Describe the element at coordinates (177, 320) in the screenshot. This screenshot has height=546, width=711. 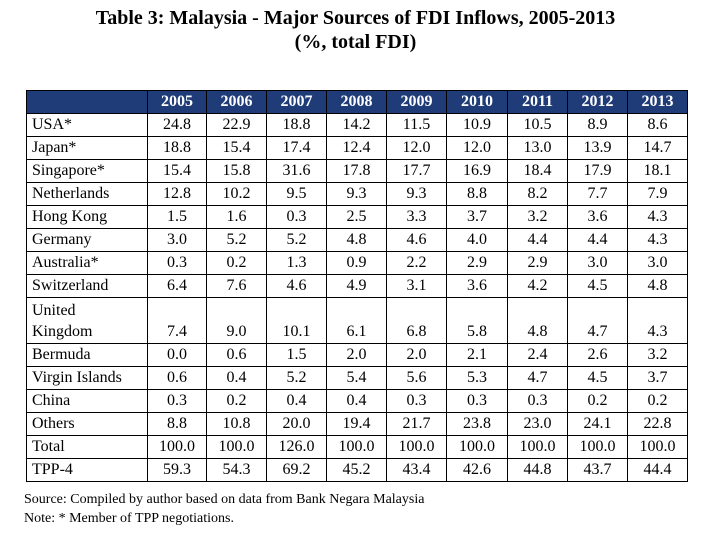
I see `table-cell: 7.4` at that location.